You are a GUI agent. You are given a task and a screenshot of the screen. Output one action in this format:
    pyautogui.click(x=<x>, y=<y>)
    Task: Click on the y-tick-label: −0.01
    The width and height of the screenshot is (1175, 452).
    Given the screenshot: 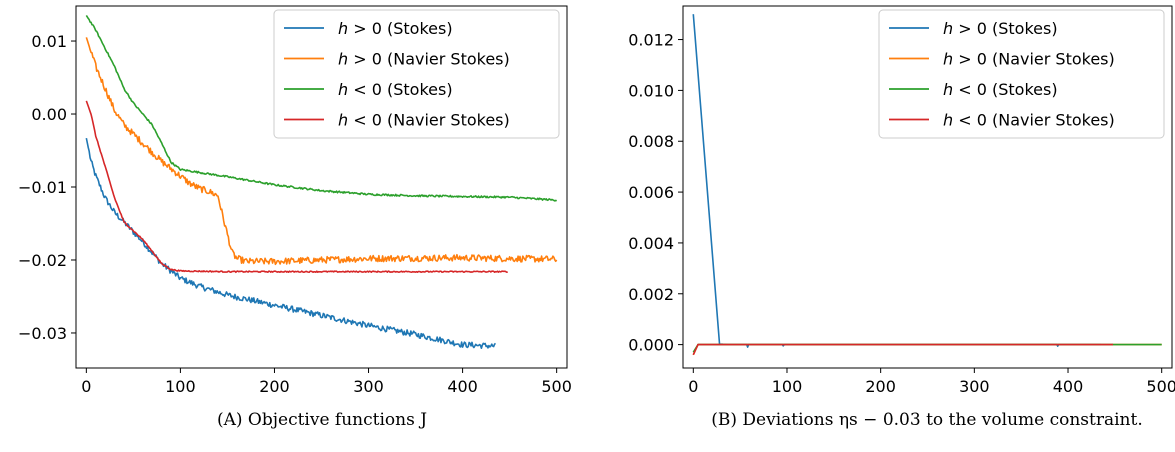 What is the action you would take?
    pyautogui.click(x=42, y=187)
    